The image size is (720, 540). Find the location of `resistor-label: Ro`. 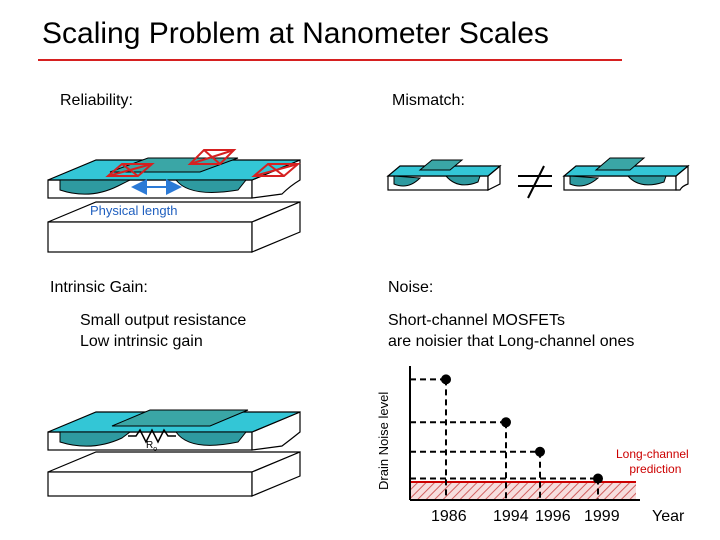

resistor-label: Ro is located at coordinates (152, 446).